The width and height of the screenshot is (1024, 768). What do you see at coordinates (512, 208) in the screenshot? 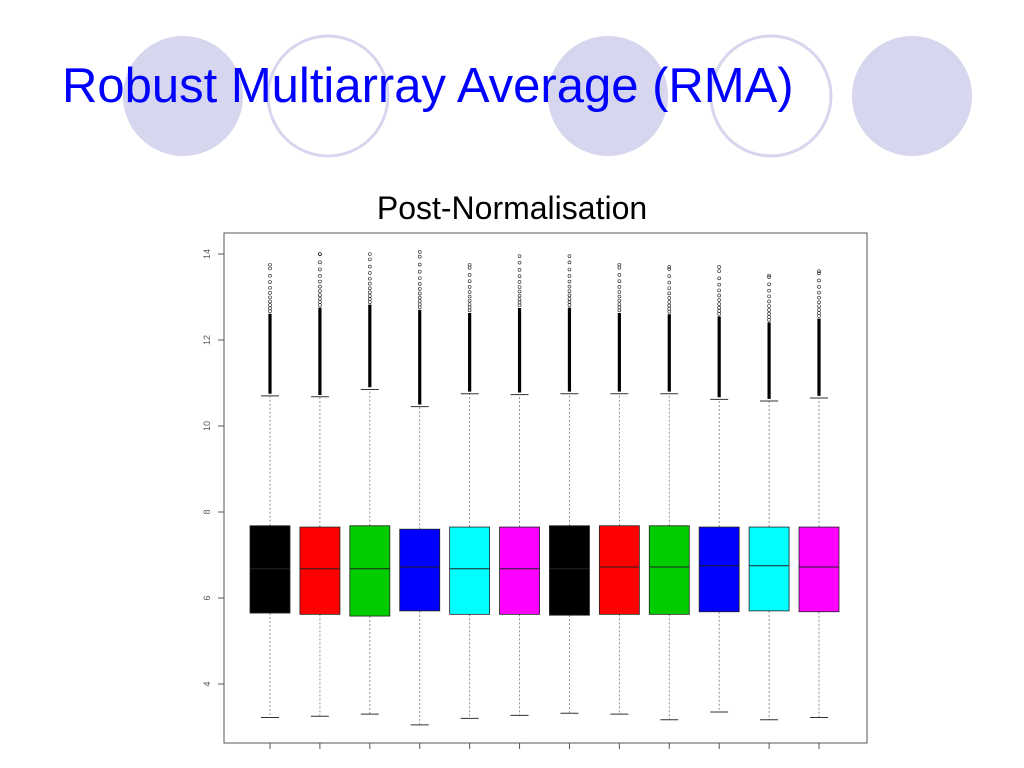
I see `chart-title: Post-Normalisation` at bounding box center [512, 208].